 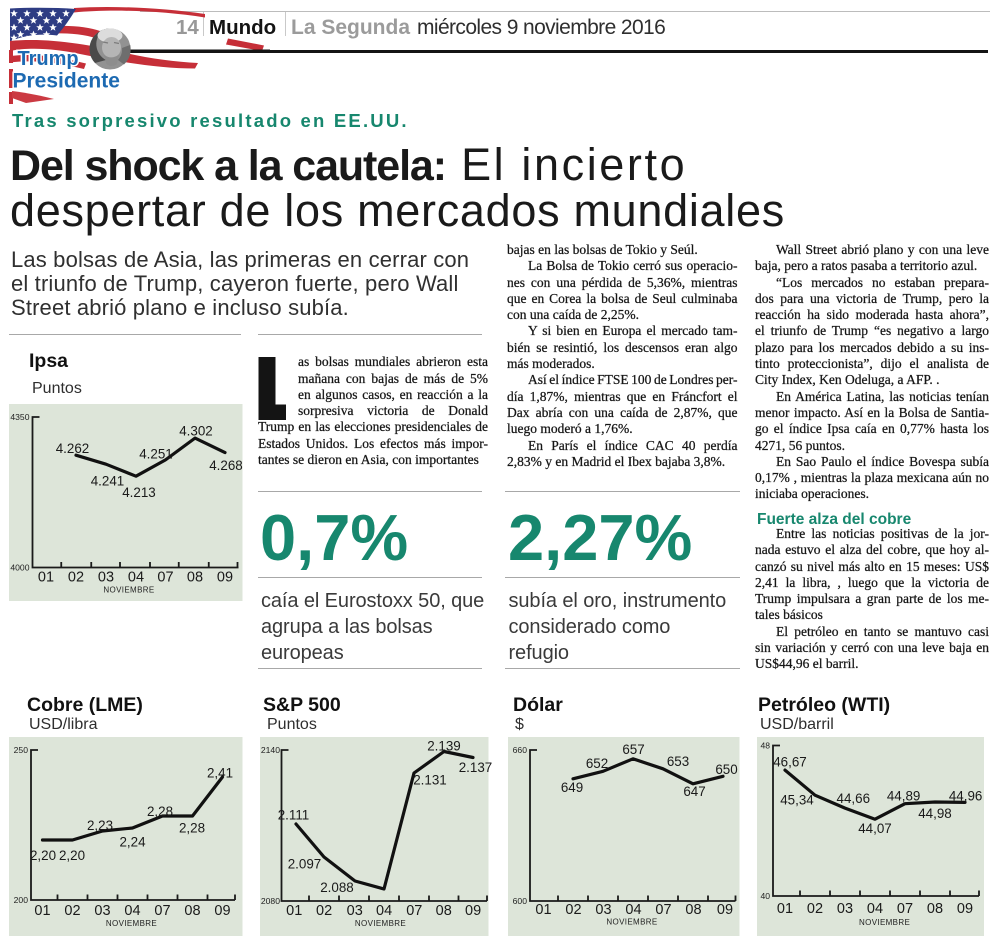 What do you see at coordinates (269, 901) in the screenshot?
I see `svg-text: 2080` at bounding box center [269, 901].